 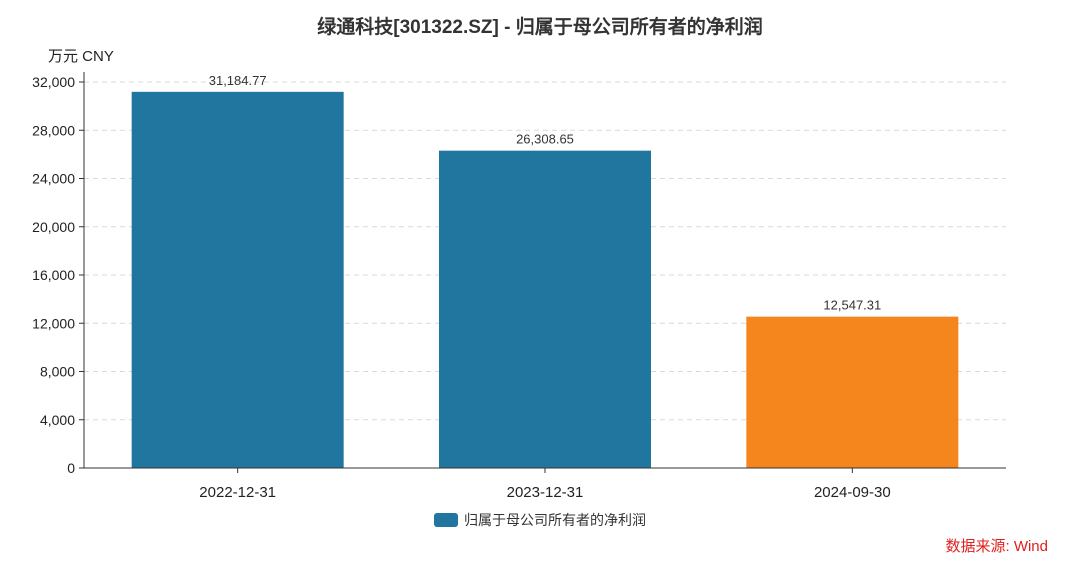 I want to click on x-tick-label: 2023-12-31, so click(x=545, y=492).